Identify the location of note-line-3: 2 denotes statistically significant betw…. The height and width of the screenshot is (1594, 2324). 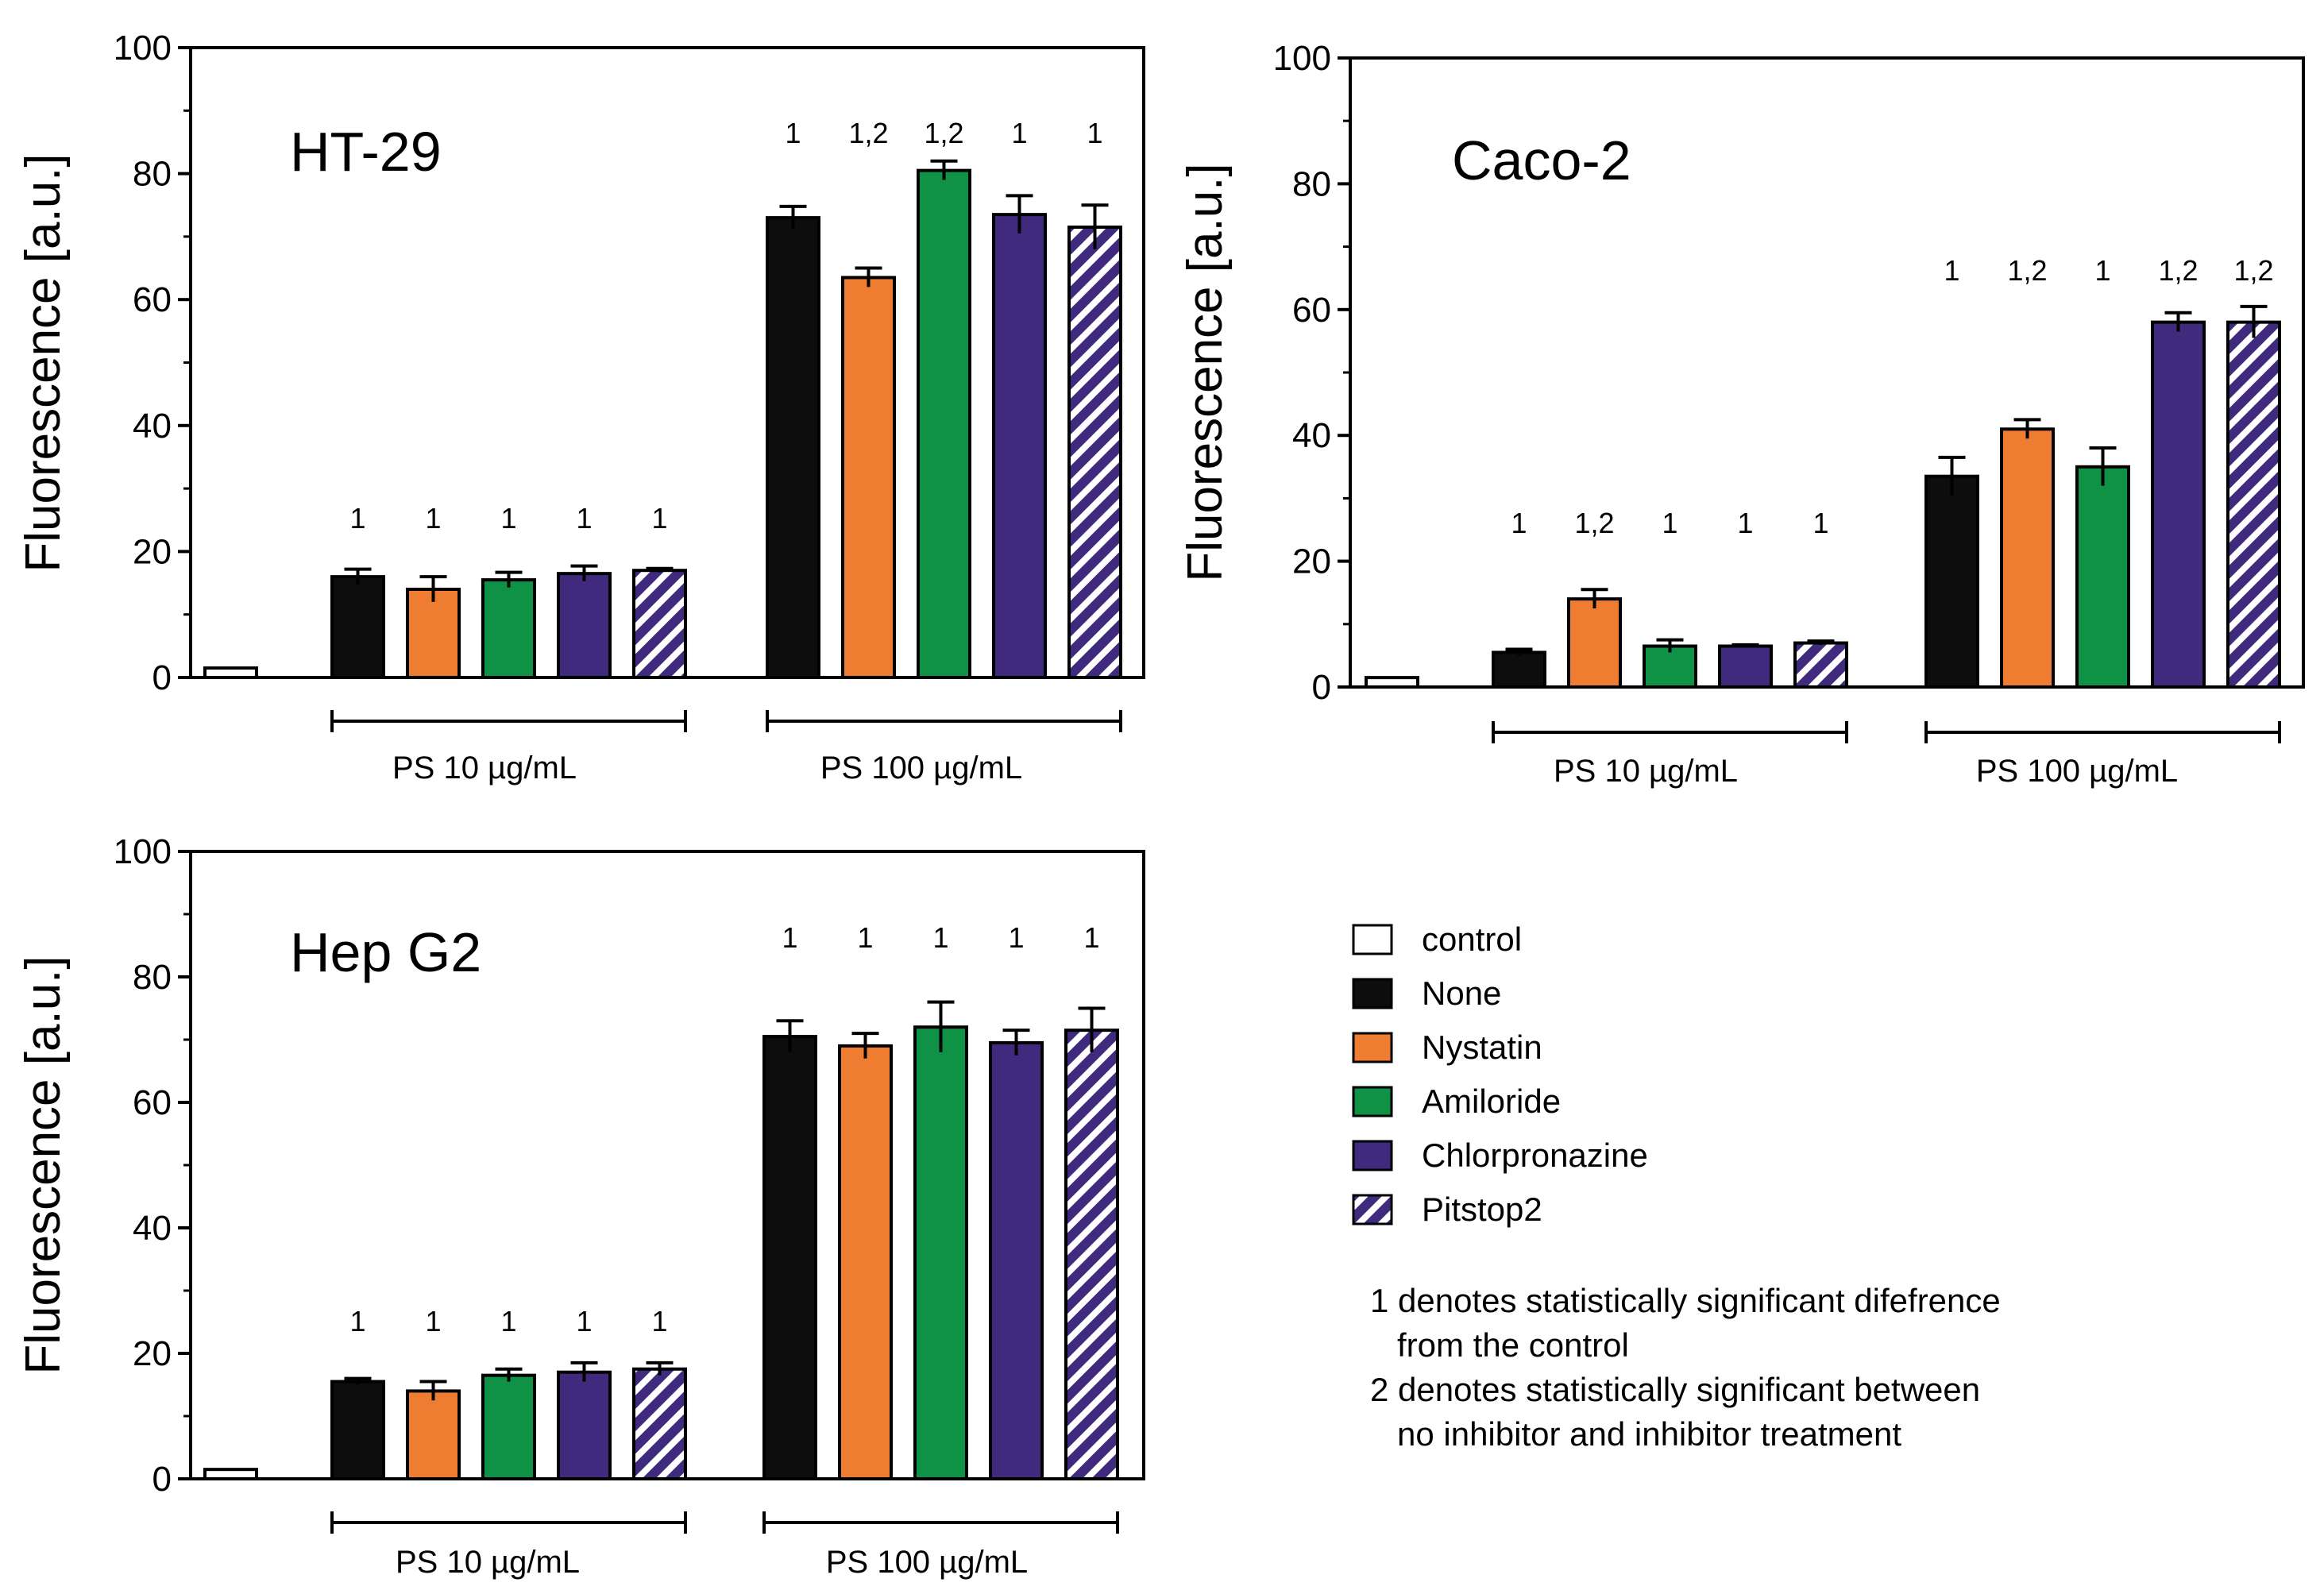
(1675, 1390).